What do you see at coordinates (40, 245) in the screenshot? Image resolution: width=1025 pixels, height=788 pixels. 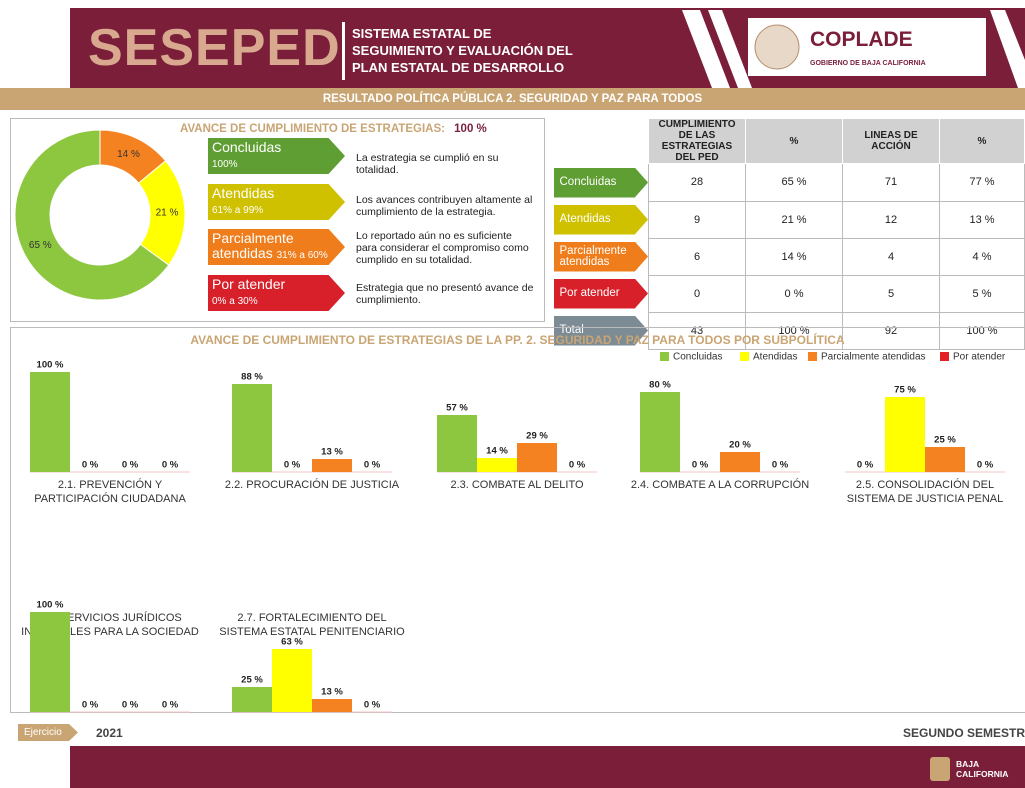 I see `slice-label: 65 %` at bounding box center [40, 245].